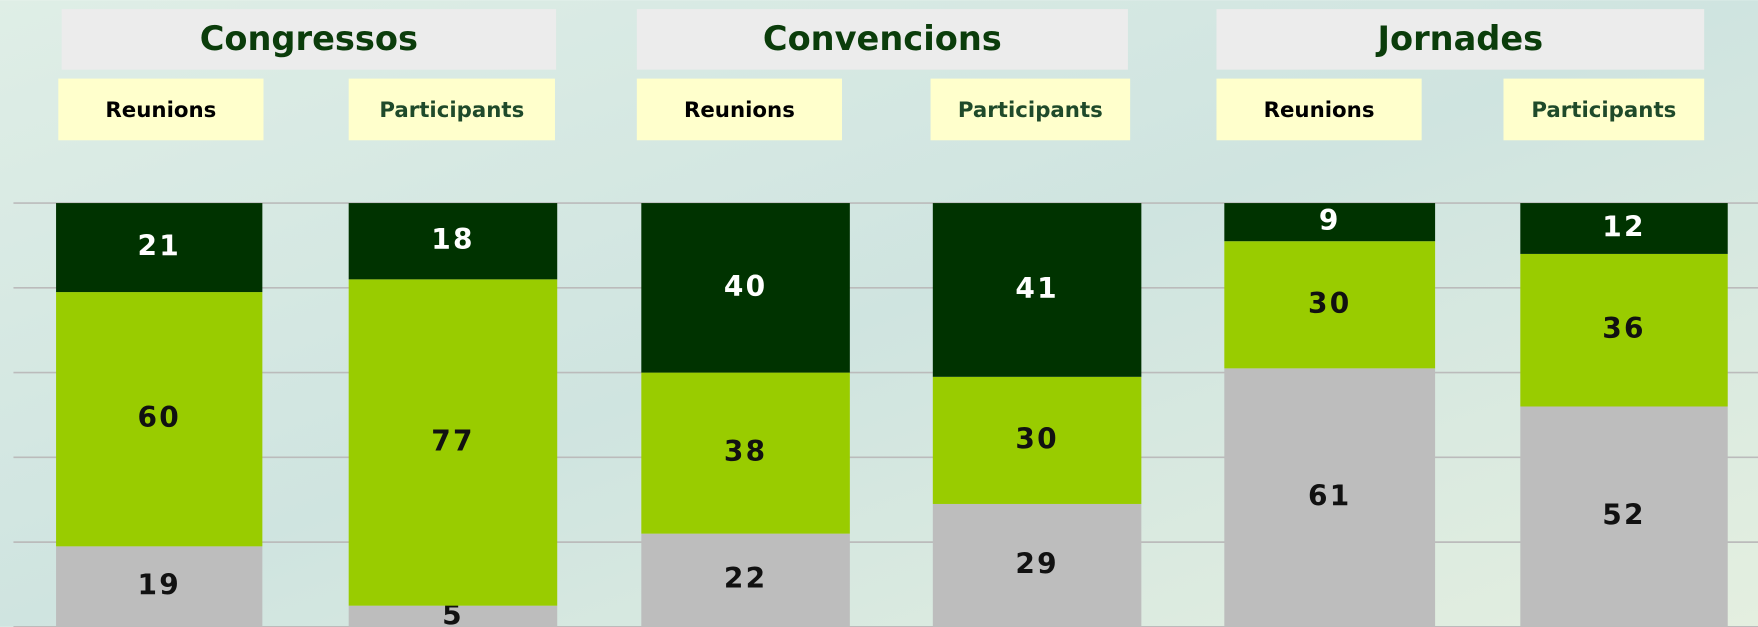 The width and height of the screenshot is (1758, 627). I want to click on value-label: 40, so click(745, 286).